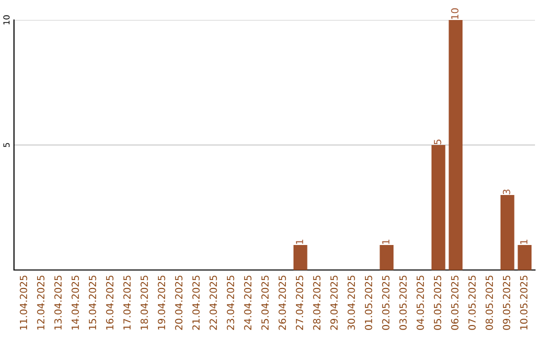 The image size is (540, 340). I want to click on x-tick-label: 30.04.2025, so click(351, 303).